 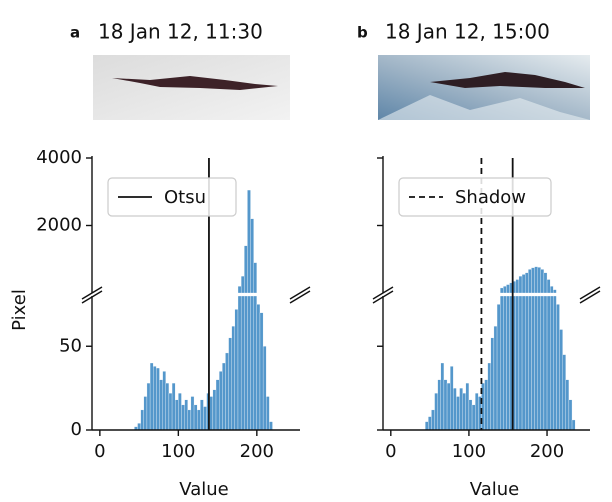 I want to click on panel-label: a, so click(x=75, y=33).